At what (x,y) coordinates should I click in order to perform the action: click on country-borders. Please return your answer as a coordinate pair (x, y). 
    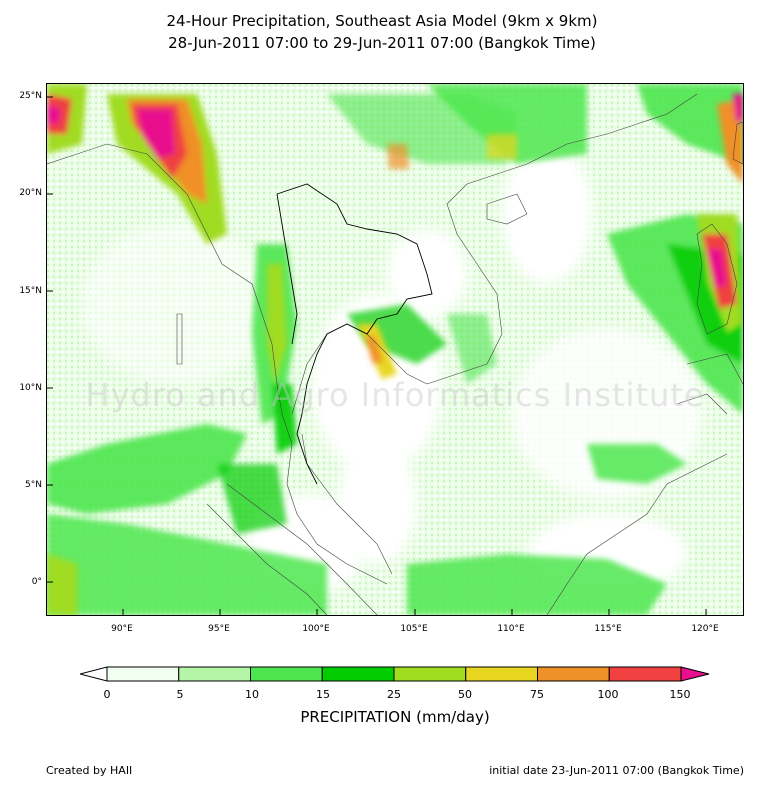
    Looking at the image, I should click on (354, 334).